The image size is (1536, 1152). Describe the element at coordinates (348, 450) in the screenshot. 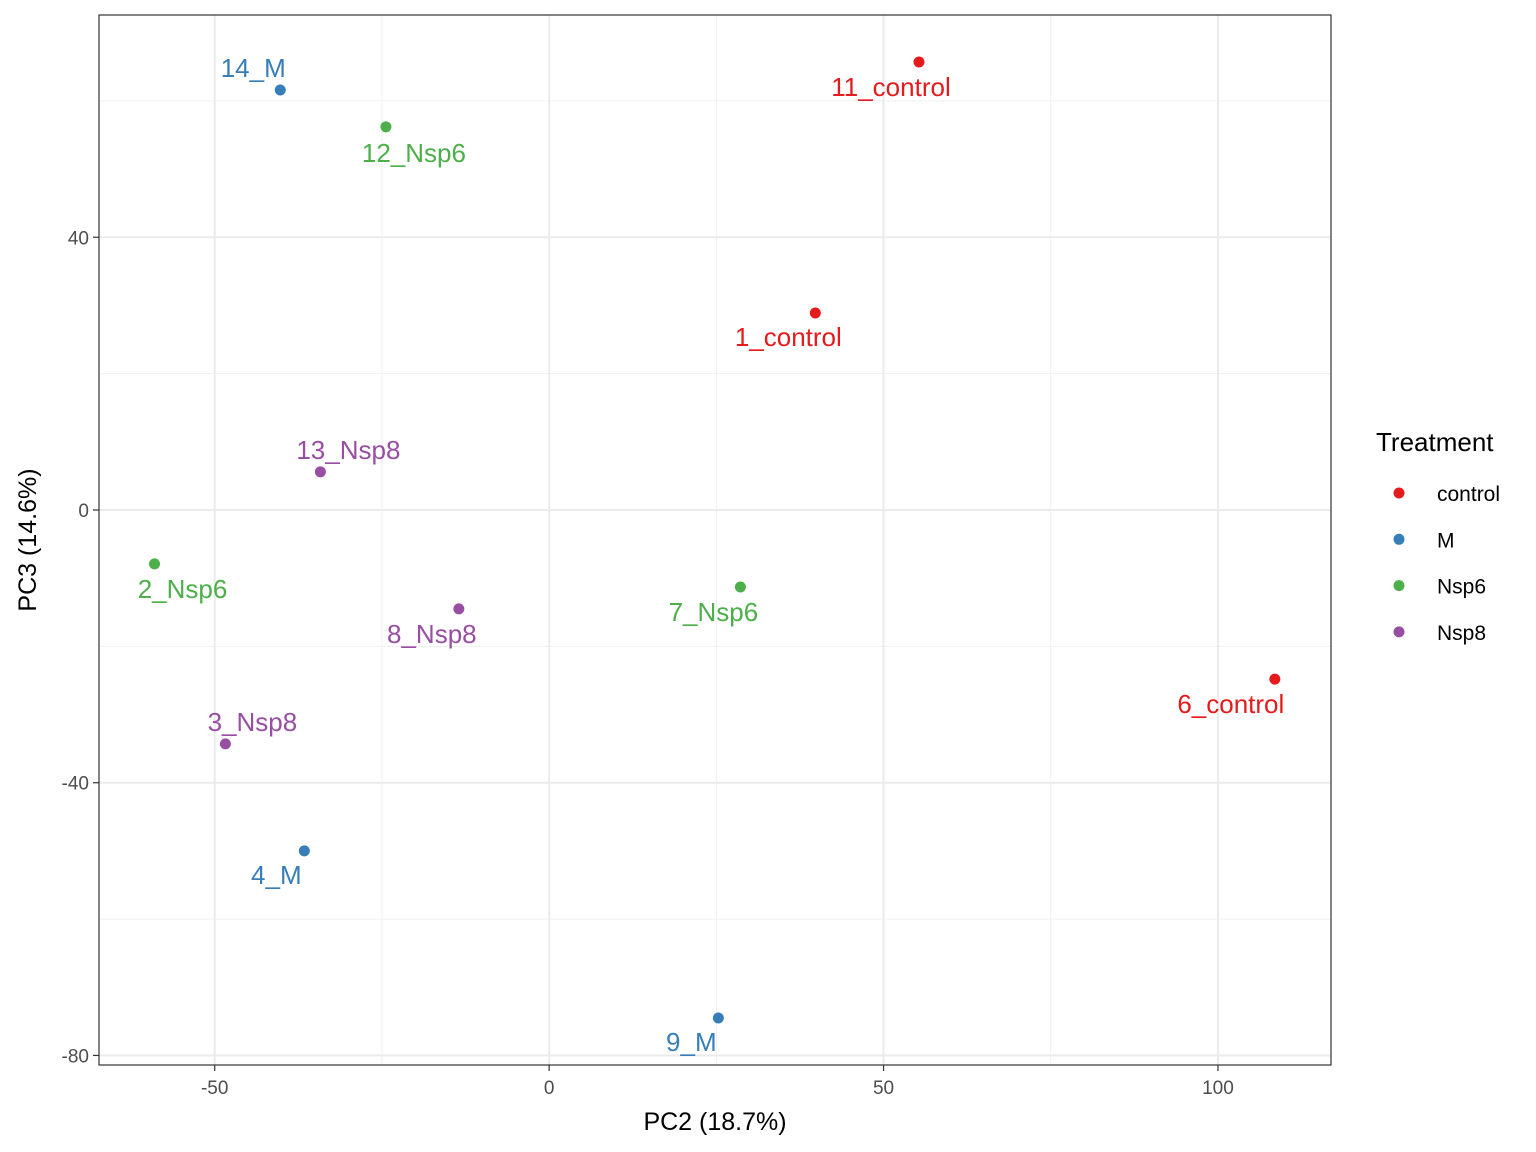

I see `point-label: 13_Nsp8` at that location.